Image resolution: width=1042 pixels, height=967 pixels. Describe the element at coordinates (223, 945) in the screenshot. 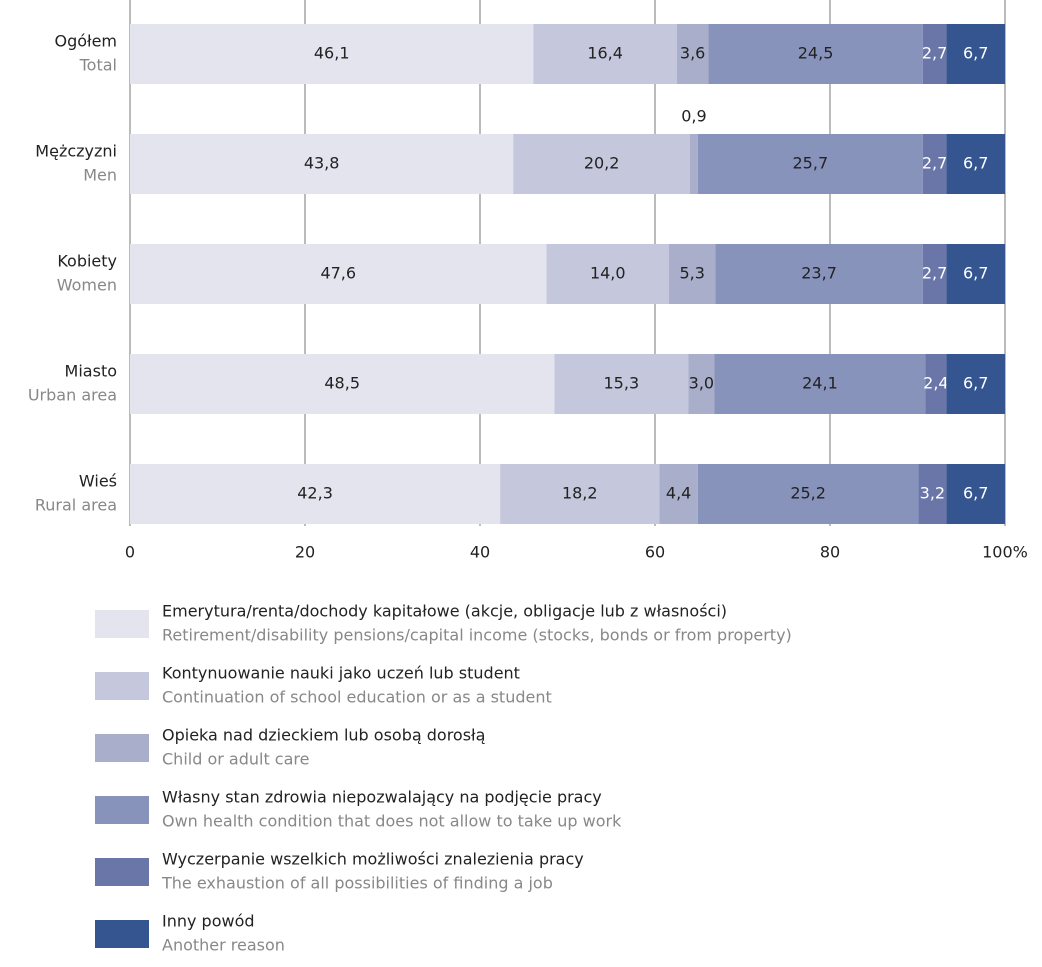

I see `legend-subtitle: Another reason` at that location.